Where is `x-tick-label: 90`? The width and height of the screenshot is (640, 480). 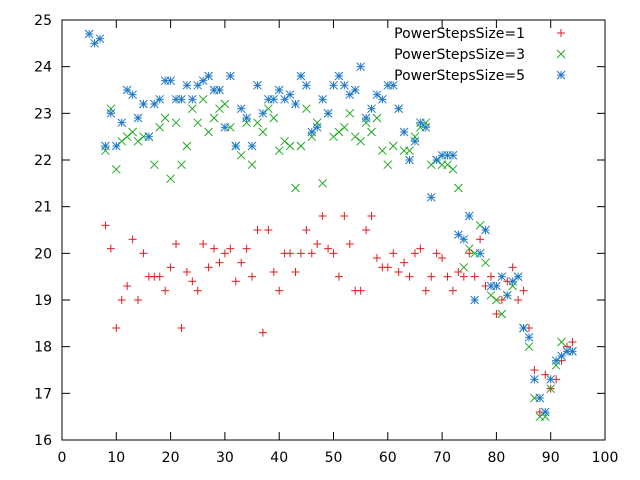
x-tick-label: 90 is located at coordinates (551, 458).